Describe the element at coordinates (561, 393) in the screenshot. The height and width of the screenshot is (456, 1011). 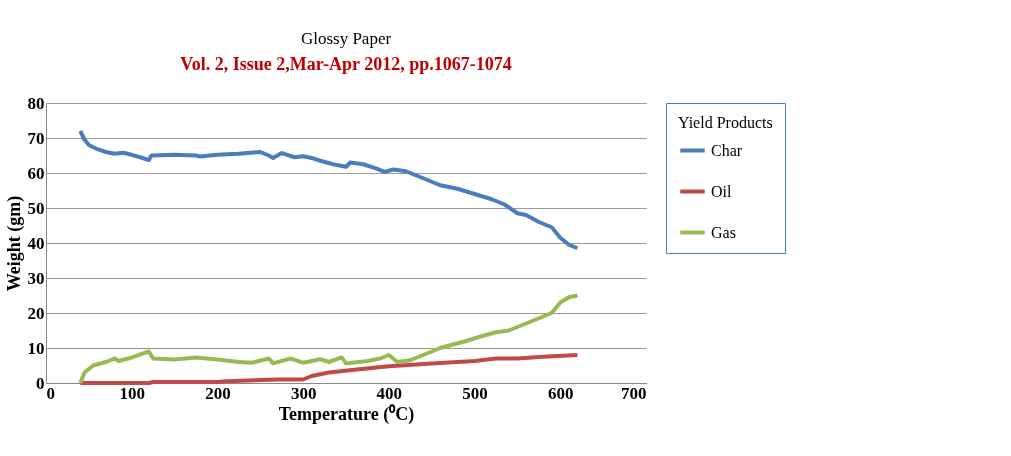
I see `x-tick-label: 600` at that location.